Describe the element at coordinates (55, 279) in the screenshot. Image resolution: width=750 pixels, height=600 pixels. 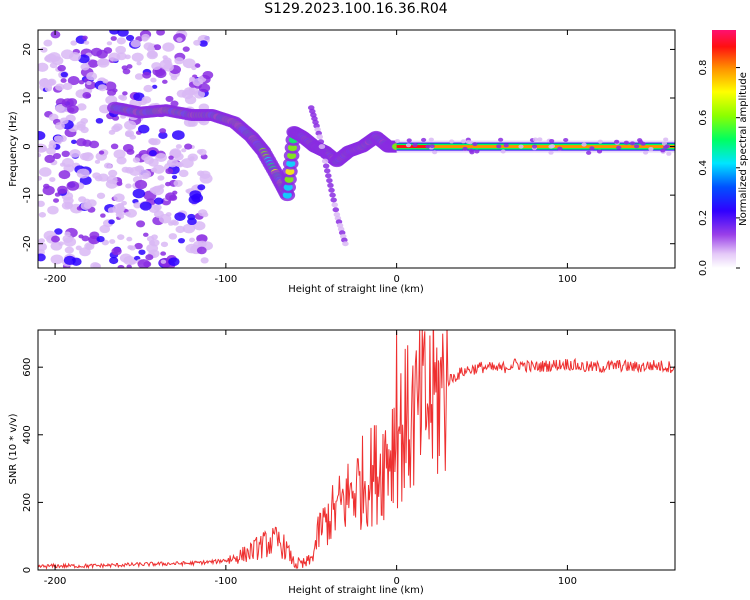
I see `x-tick-label: -200` at that location.